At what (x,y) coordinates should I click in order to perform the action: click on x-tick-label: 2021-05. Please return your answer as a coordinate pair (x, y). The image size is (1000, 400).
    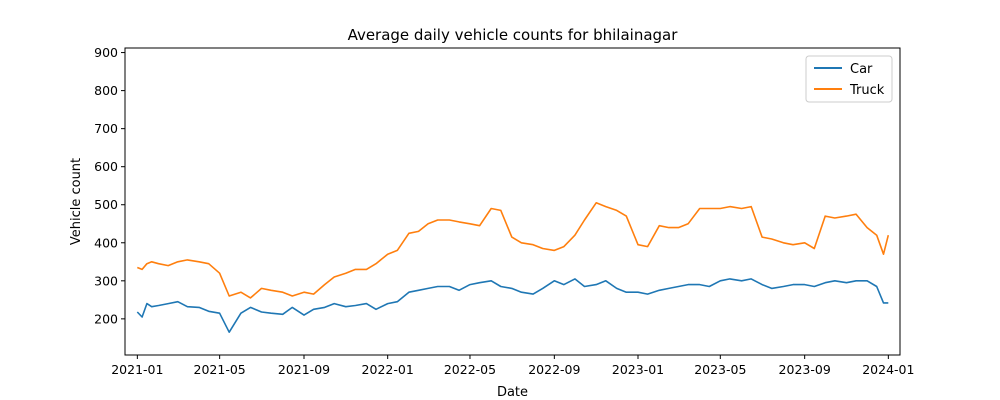
    Looking at the image, I should click on (220, 369).